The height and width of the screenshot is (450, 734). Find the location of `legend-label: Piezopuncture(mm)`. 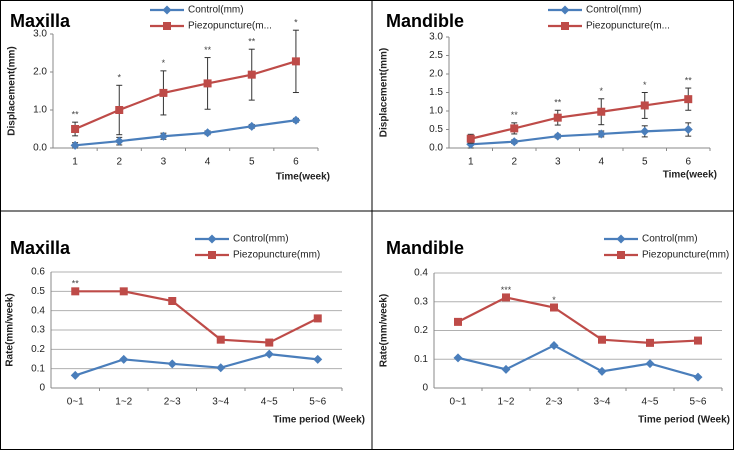

legend-label: Piezopuncture(mm) is located at coordinates (276, 255).